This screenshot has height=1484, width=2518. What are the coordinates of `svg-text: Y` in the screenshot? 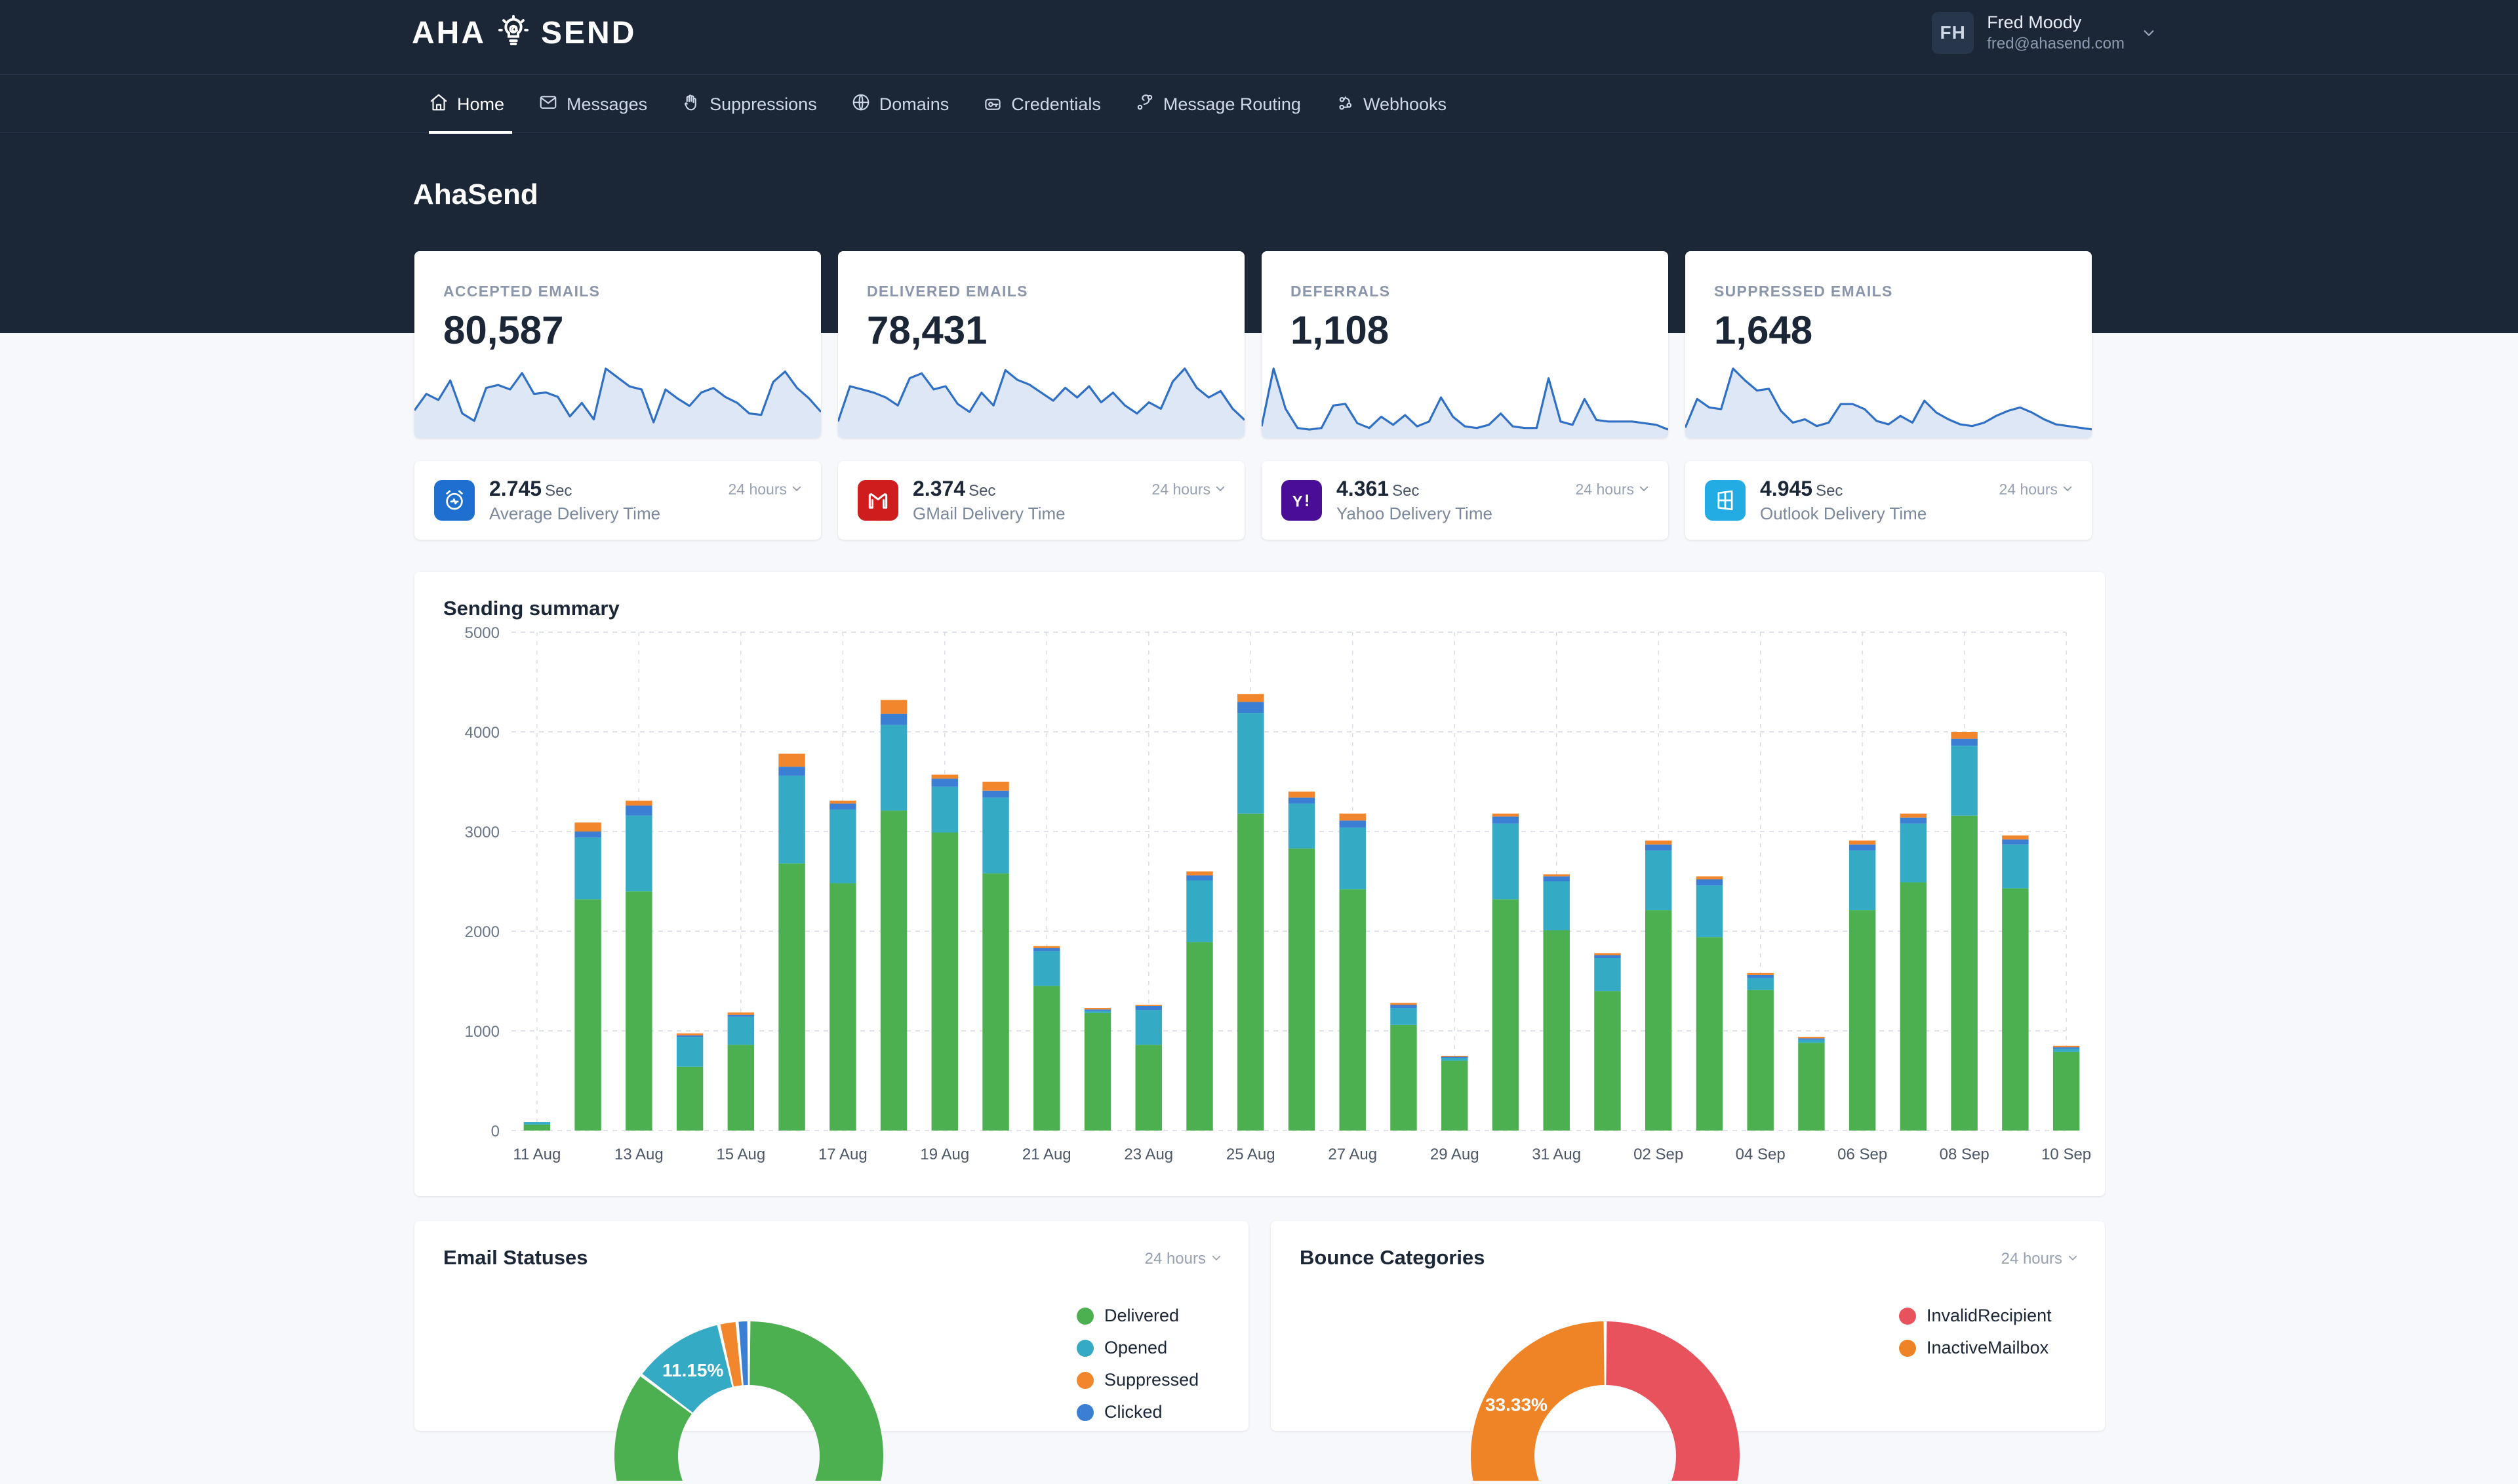 It's located at (1298, 502).